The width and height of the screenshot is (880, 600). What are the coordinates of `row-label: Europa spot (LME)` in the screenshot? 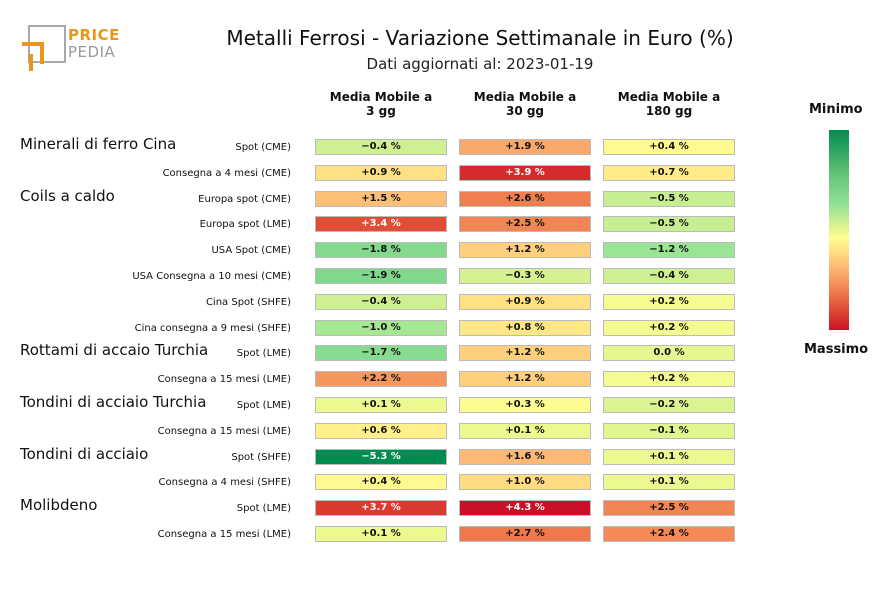 It's located at (245, 225).